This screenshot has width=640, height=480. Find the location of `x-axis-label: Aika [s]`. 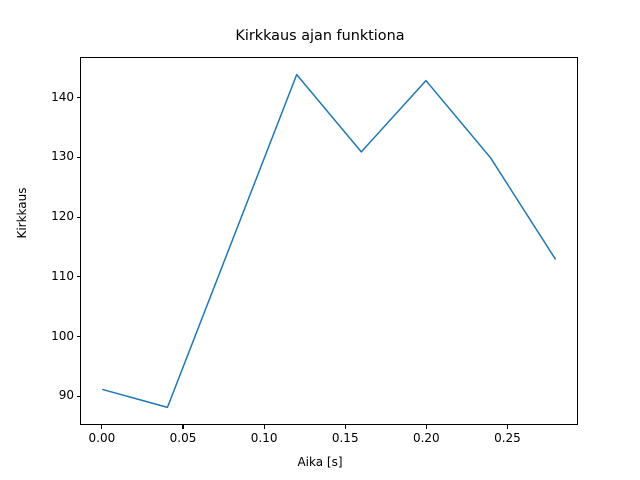

x-axis-label: Aika [s] is located at coordinates (320, 462).